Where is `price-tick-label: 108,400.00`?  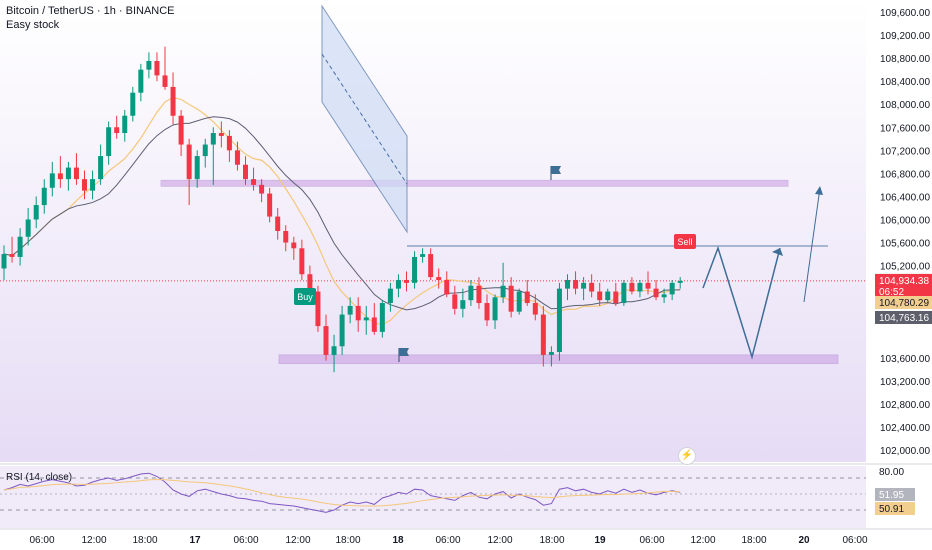
price-tick-label: 108,400.00 is located at coordinates (905, 82).